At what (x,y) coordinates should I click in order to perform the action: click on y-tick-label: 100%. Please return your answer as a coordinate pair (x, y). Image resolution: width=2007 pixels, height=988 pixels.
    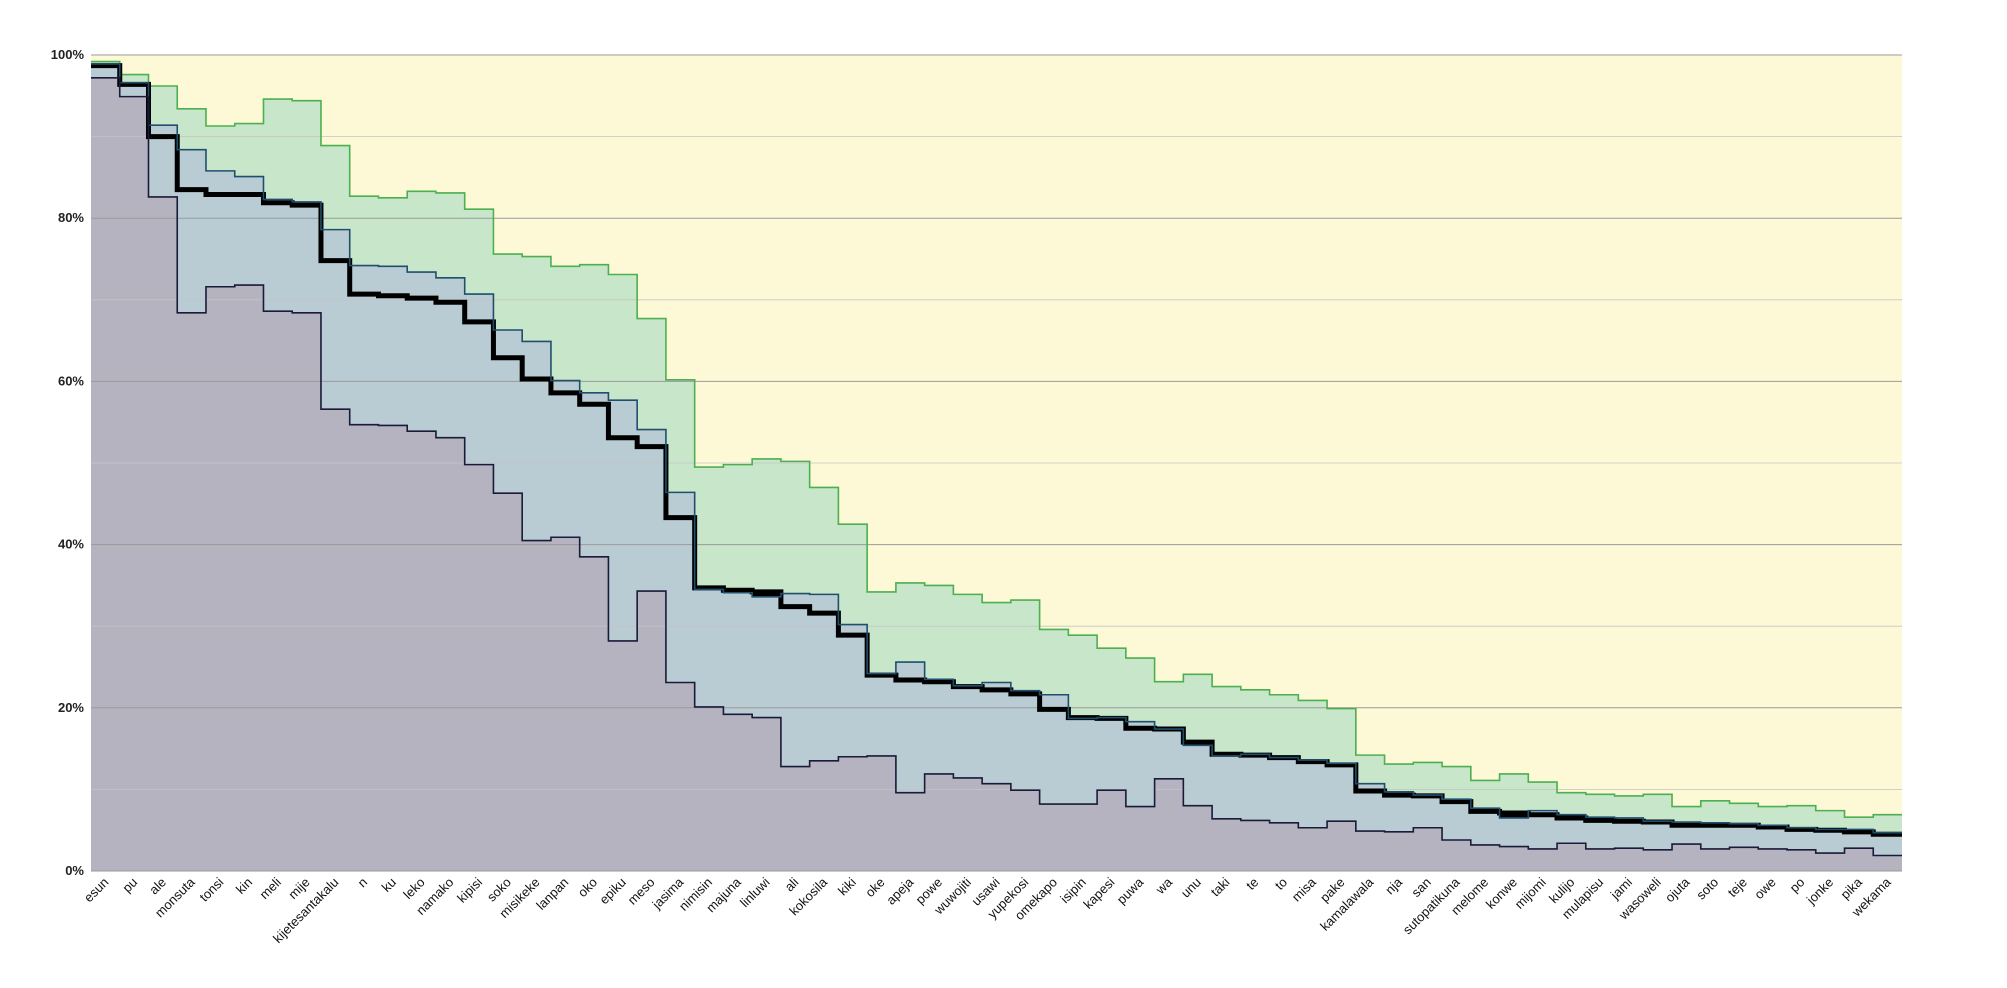
    Looking at the image, I should click on (68, 54).